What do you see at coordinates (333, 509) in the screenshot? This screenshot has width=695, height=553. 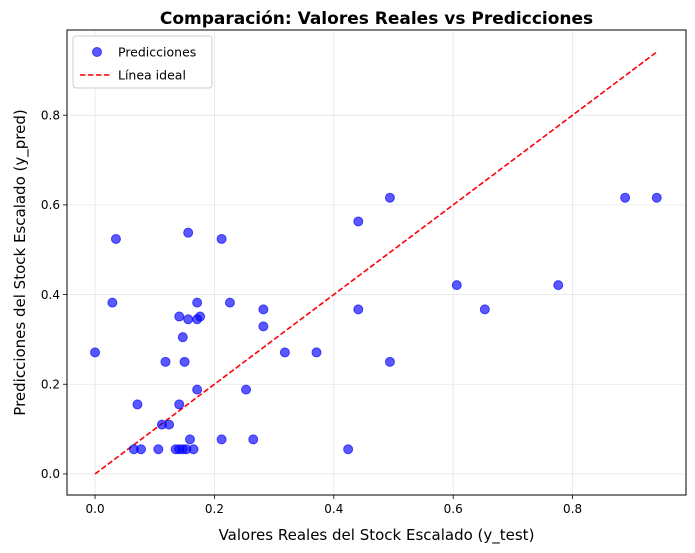 I see `x-tick-label: 0.4` at bounding box center [333, 509].